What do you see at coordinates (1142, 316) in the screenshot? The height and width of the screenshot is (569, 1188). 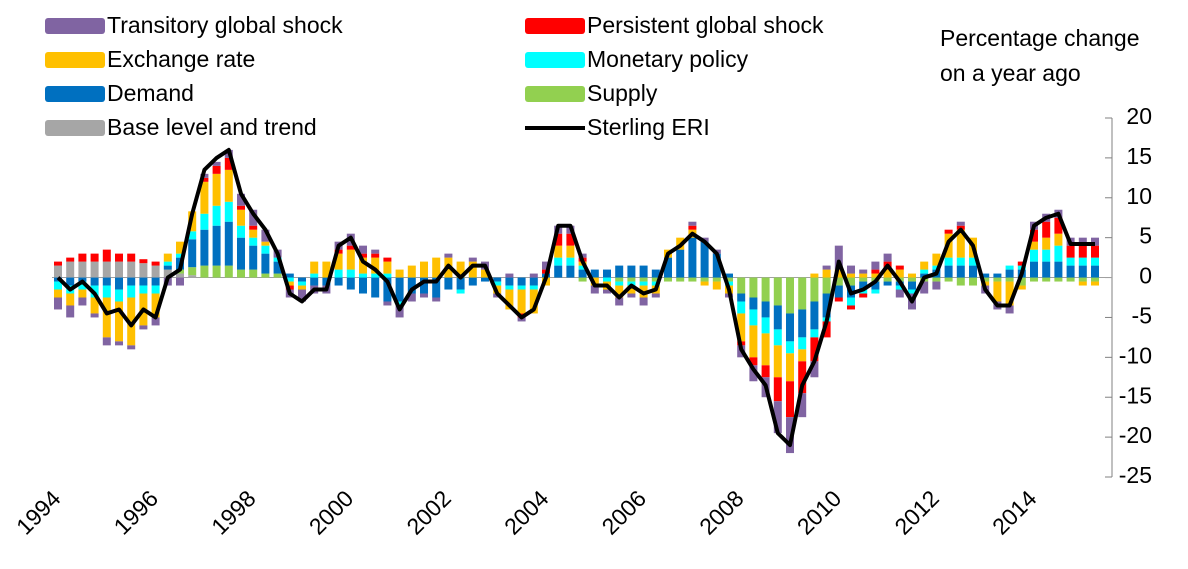 I see `y-tick-label: -5` at bounding box center [1142, 316].